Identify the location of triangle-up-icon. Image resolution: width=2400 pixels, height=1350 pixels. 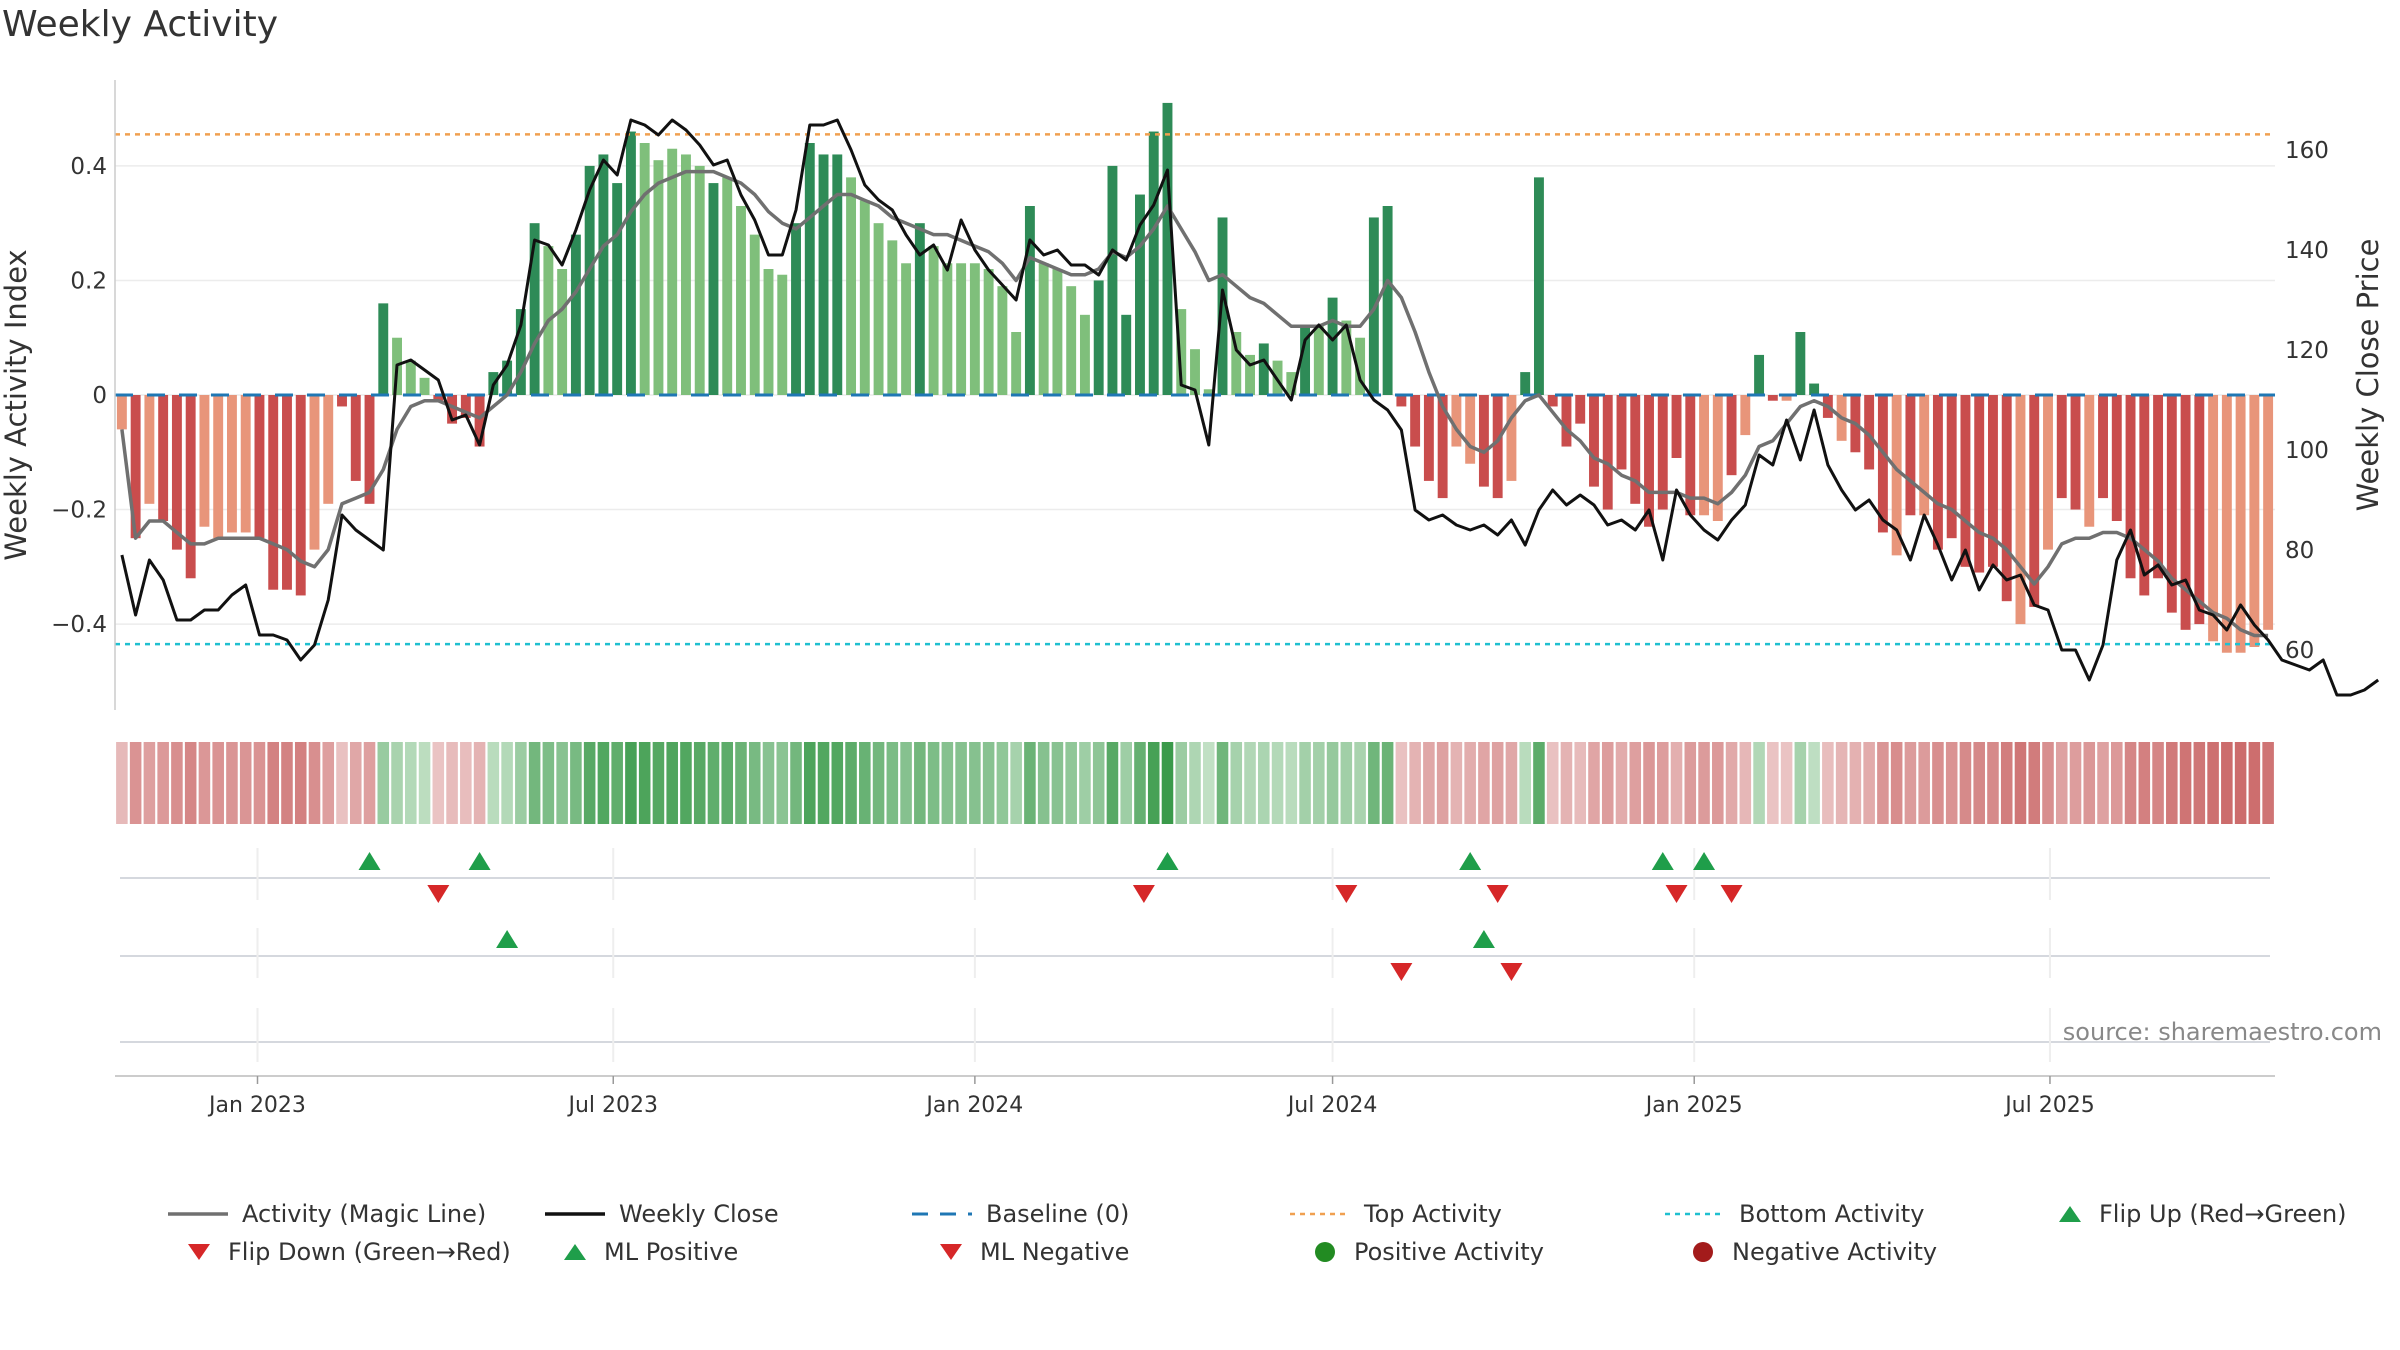
(2070, 1214).